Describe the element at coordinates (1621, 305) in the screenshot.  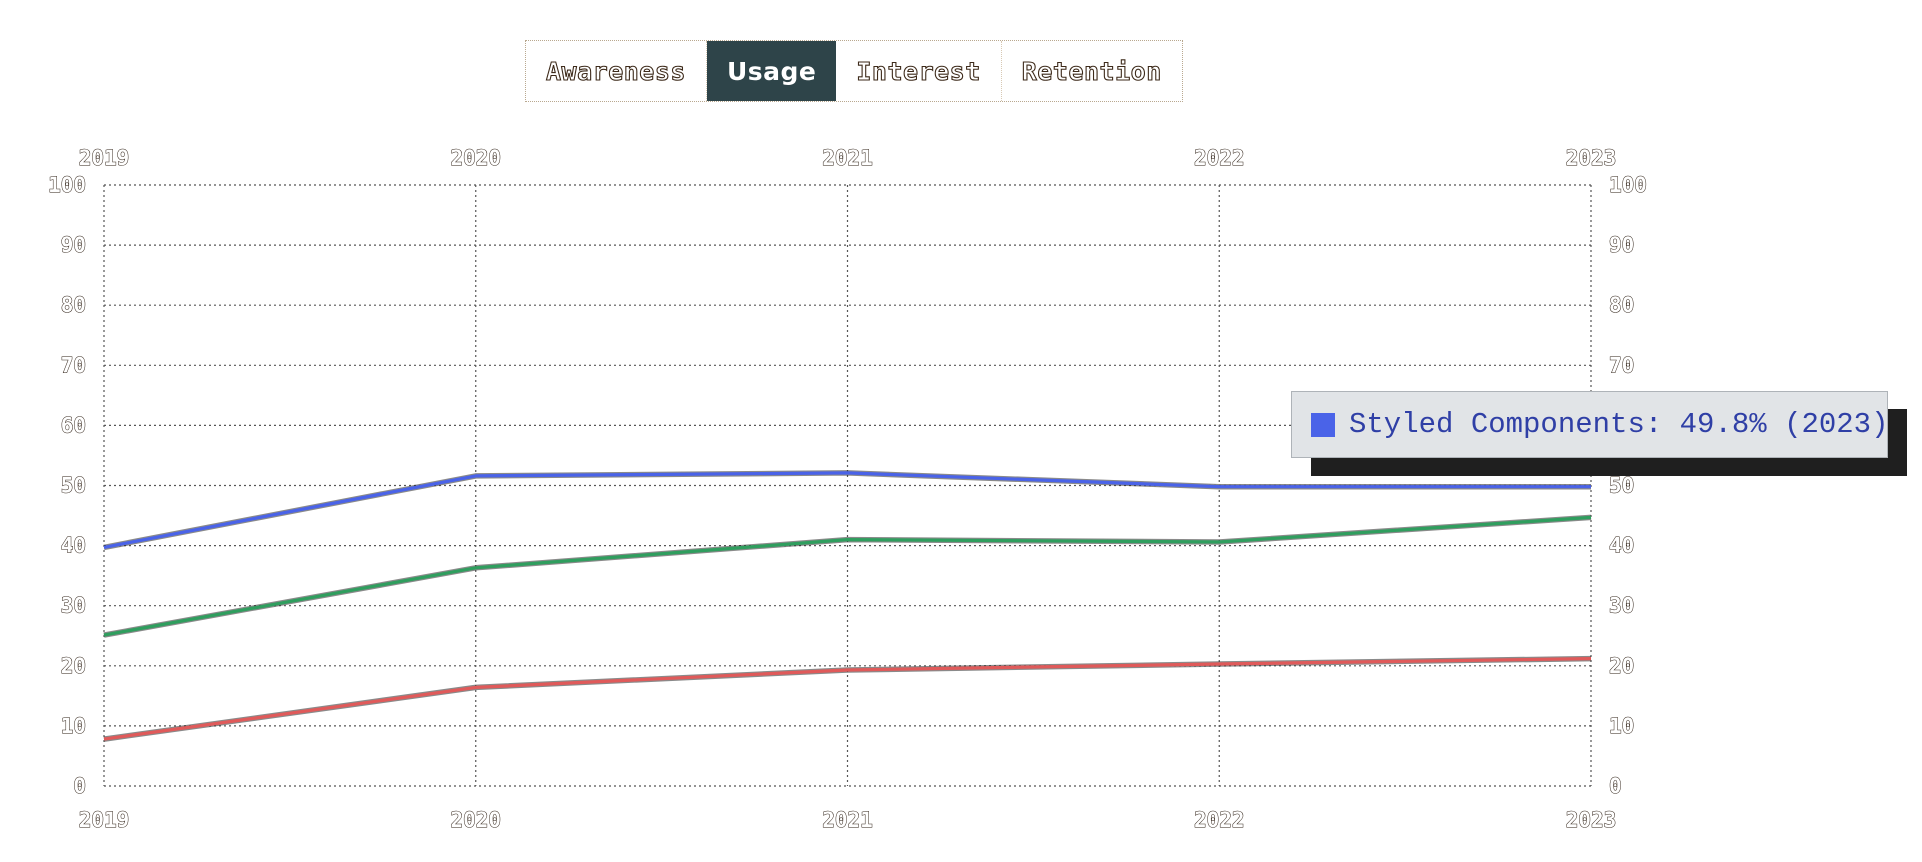
I see `y-tick-label-right: 80` at that location.